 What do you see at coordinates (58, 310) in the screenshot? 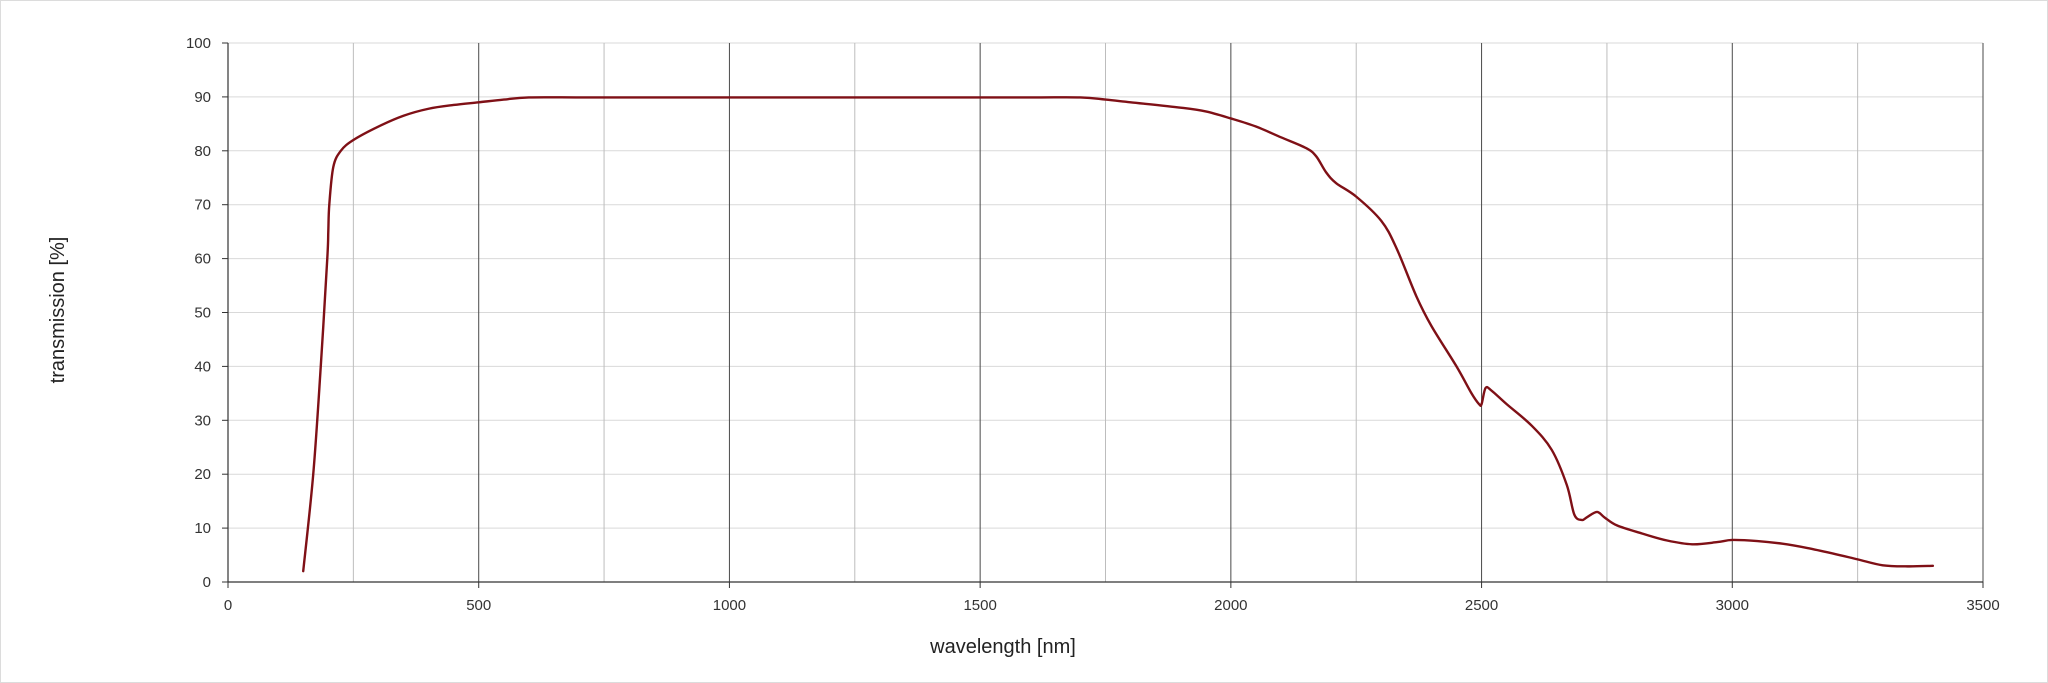
I see `y-axis-title: transmission [%]` at bounding box center [58, 310].